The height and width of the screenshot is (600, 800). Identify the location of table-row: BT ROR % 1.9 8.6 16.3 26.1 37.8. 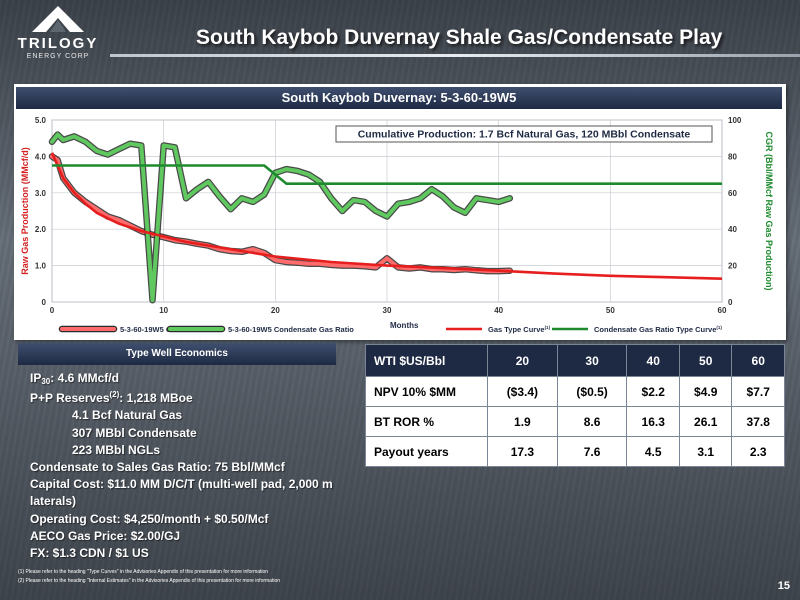
(575, 421).